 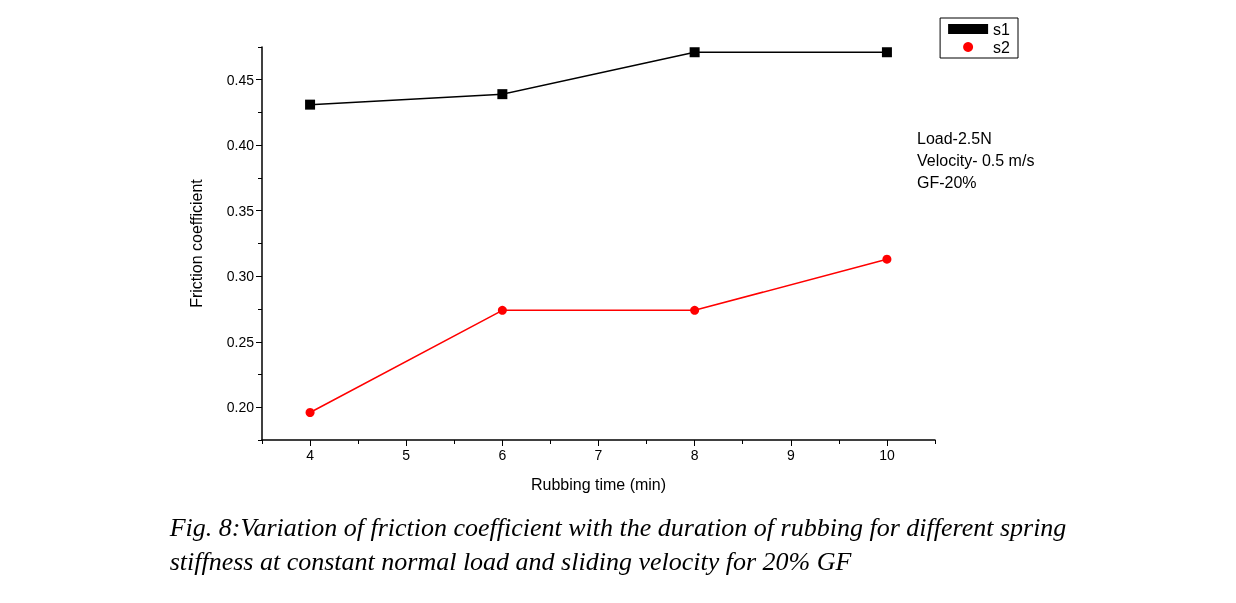 I want to click on annotation: Load-2.5N Velocity- 0.5 m/s GF-20%, so click(x=976, y=160).